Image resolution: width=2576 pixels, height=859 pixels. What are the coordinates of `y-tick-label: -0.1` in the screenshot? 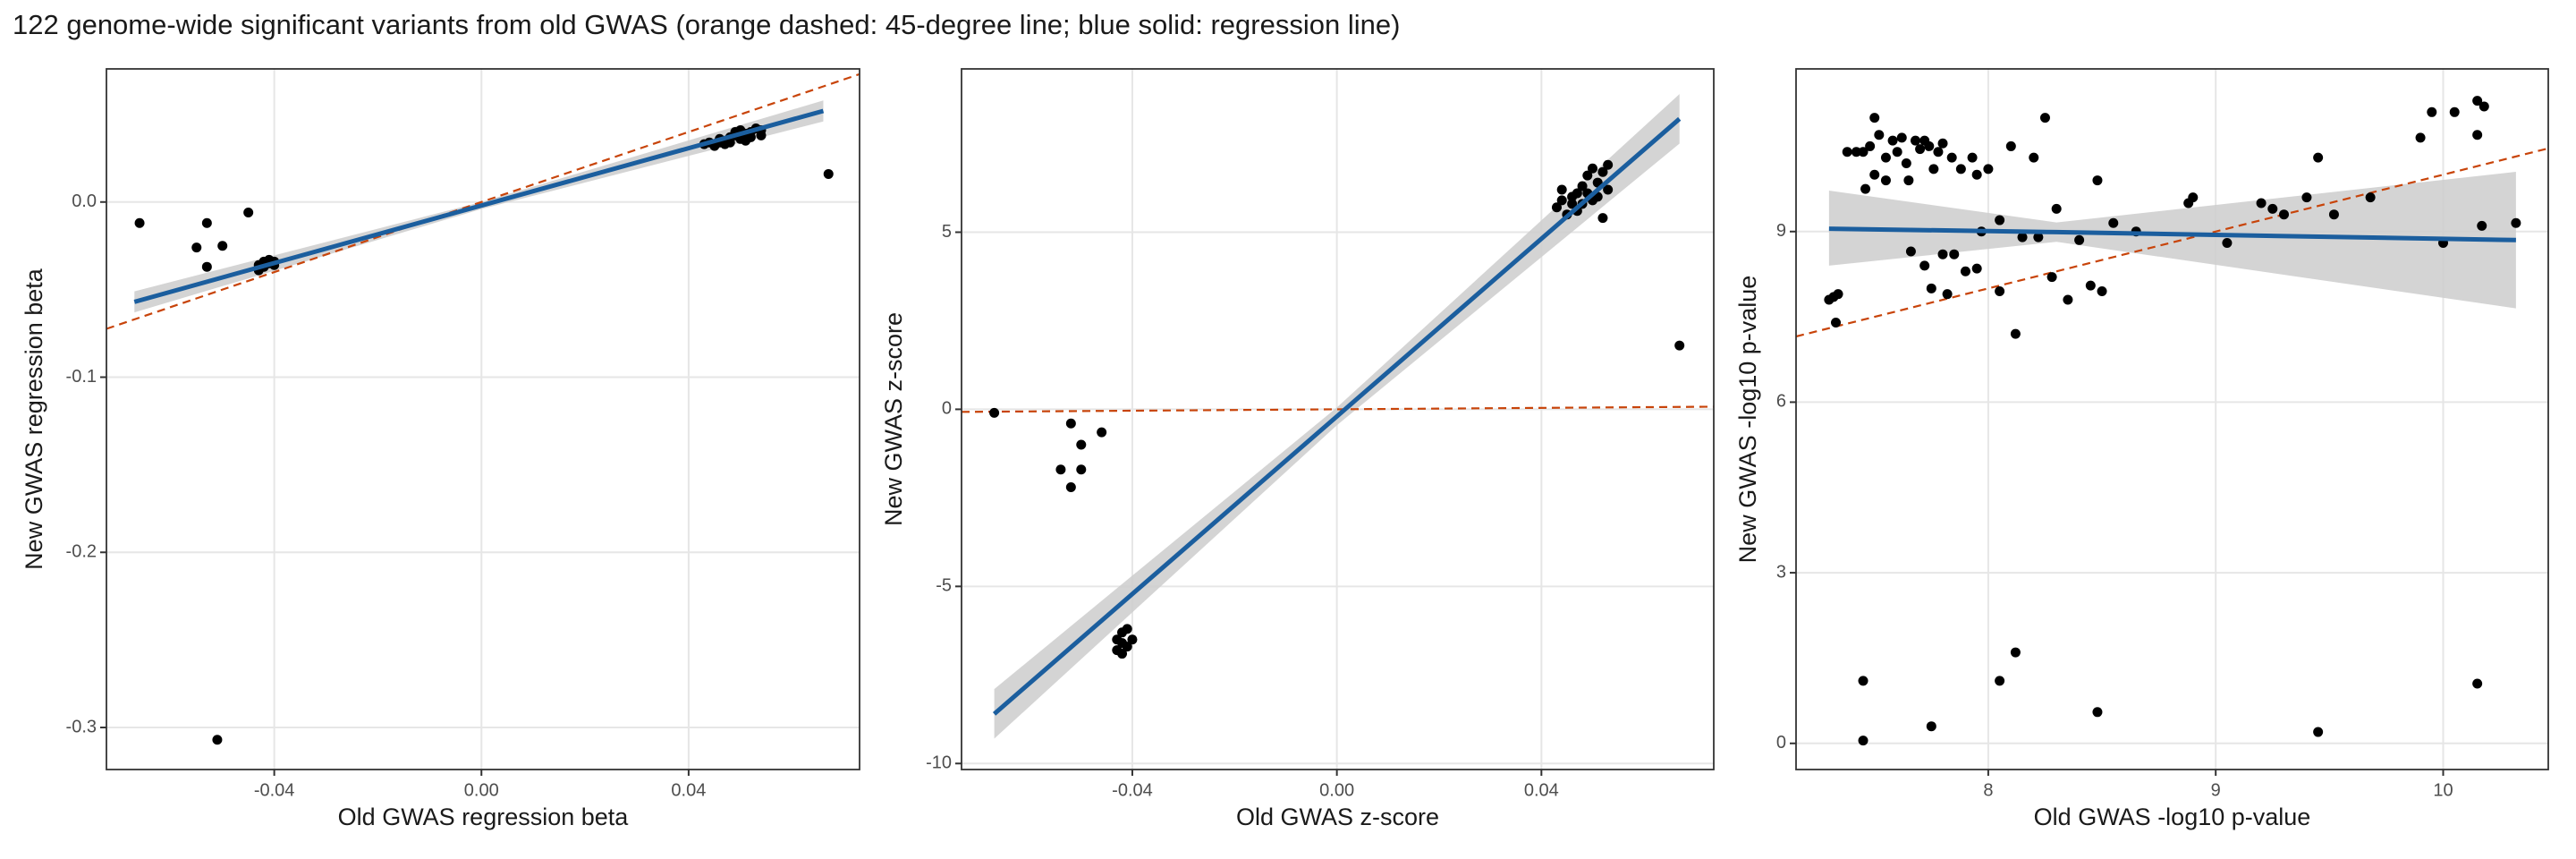 It's located at (81, 377).